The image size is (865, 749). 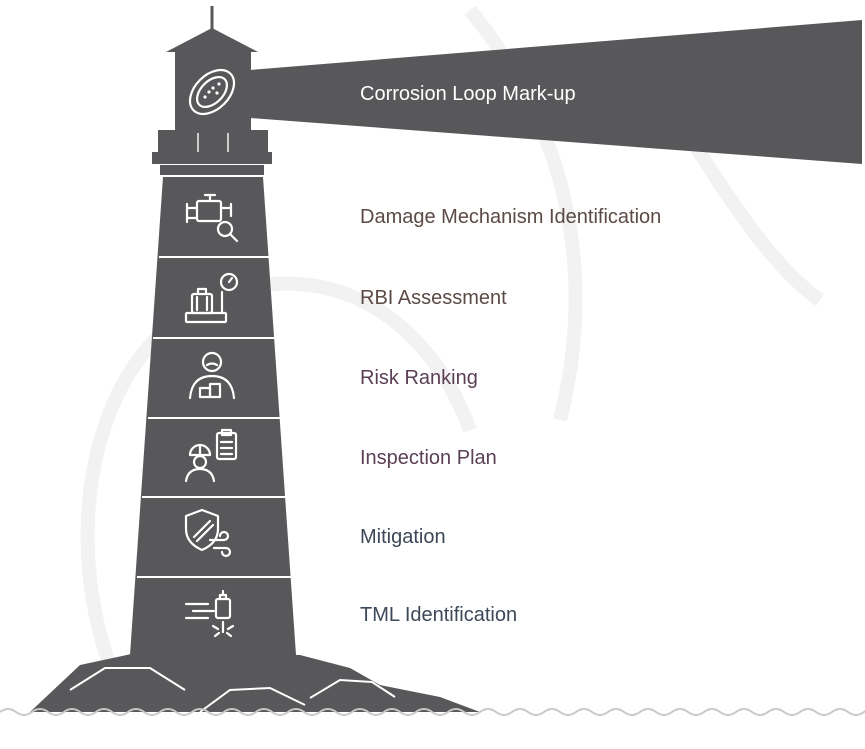 I want to click on light-beam, so click(x=556, y=92).